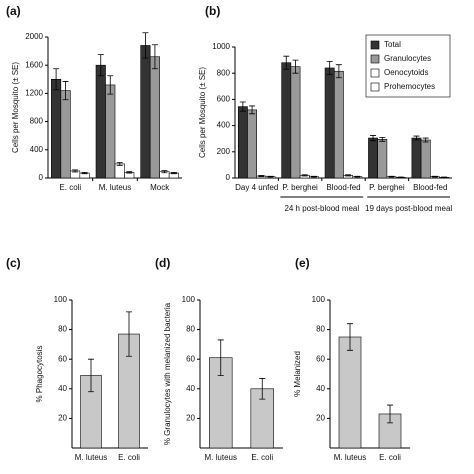 The height and width of the screenshot is (474, 474). I want to click on y-tick-label: 1200, so click(34, 93).